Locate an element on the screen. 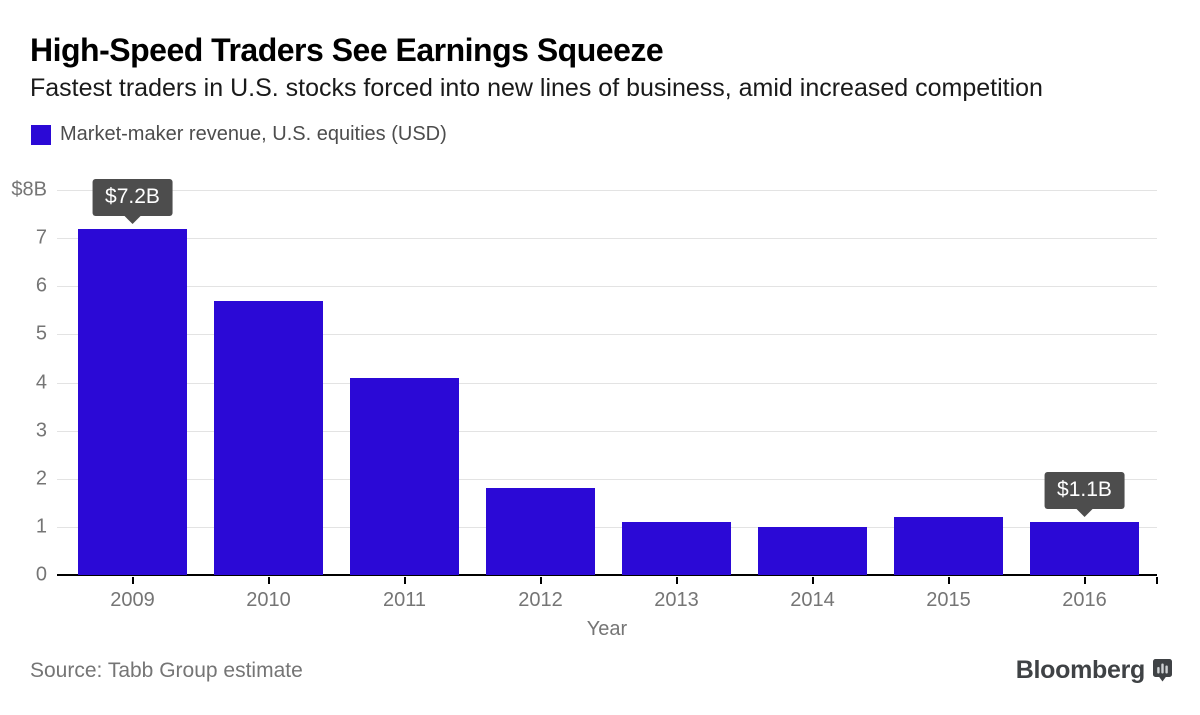  x-axis-title: Year is located at coordinates (607, 629).